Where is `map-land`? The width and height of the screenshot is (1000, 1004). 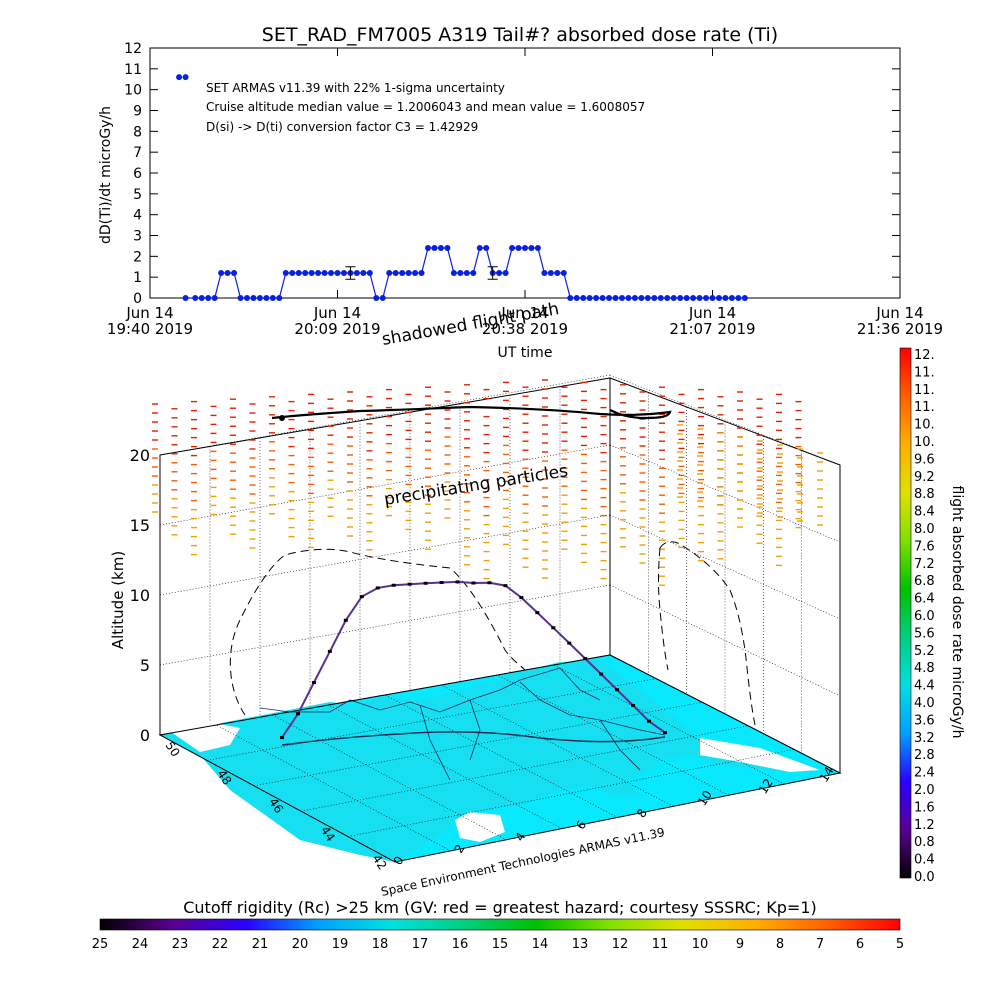
map-land is located at coordinates (500, 761).